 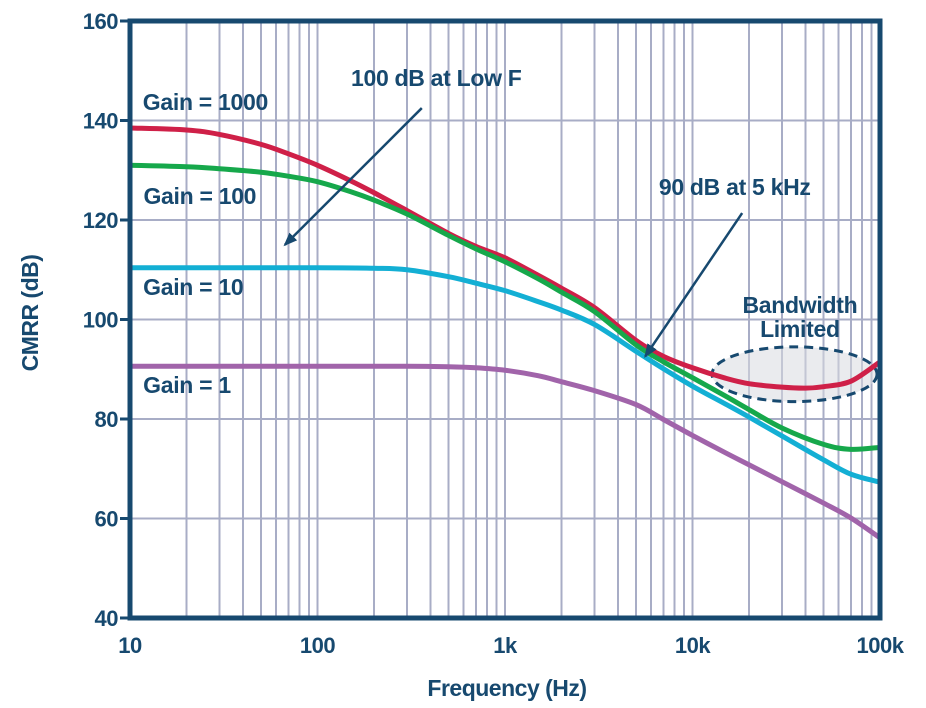 I want to click on y-tick-label: 80, so click(x=107, y=419).